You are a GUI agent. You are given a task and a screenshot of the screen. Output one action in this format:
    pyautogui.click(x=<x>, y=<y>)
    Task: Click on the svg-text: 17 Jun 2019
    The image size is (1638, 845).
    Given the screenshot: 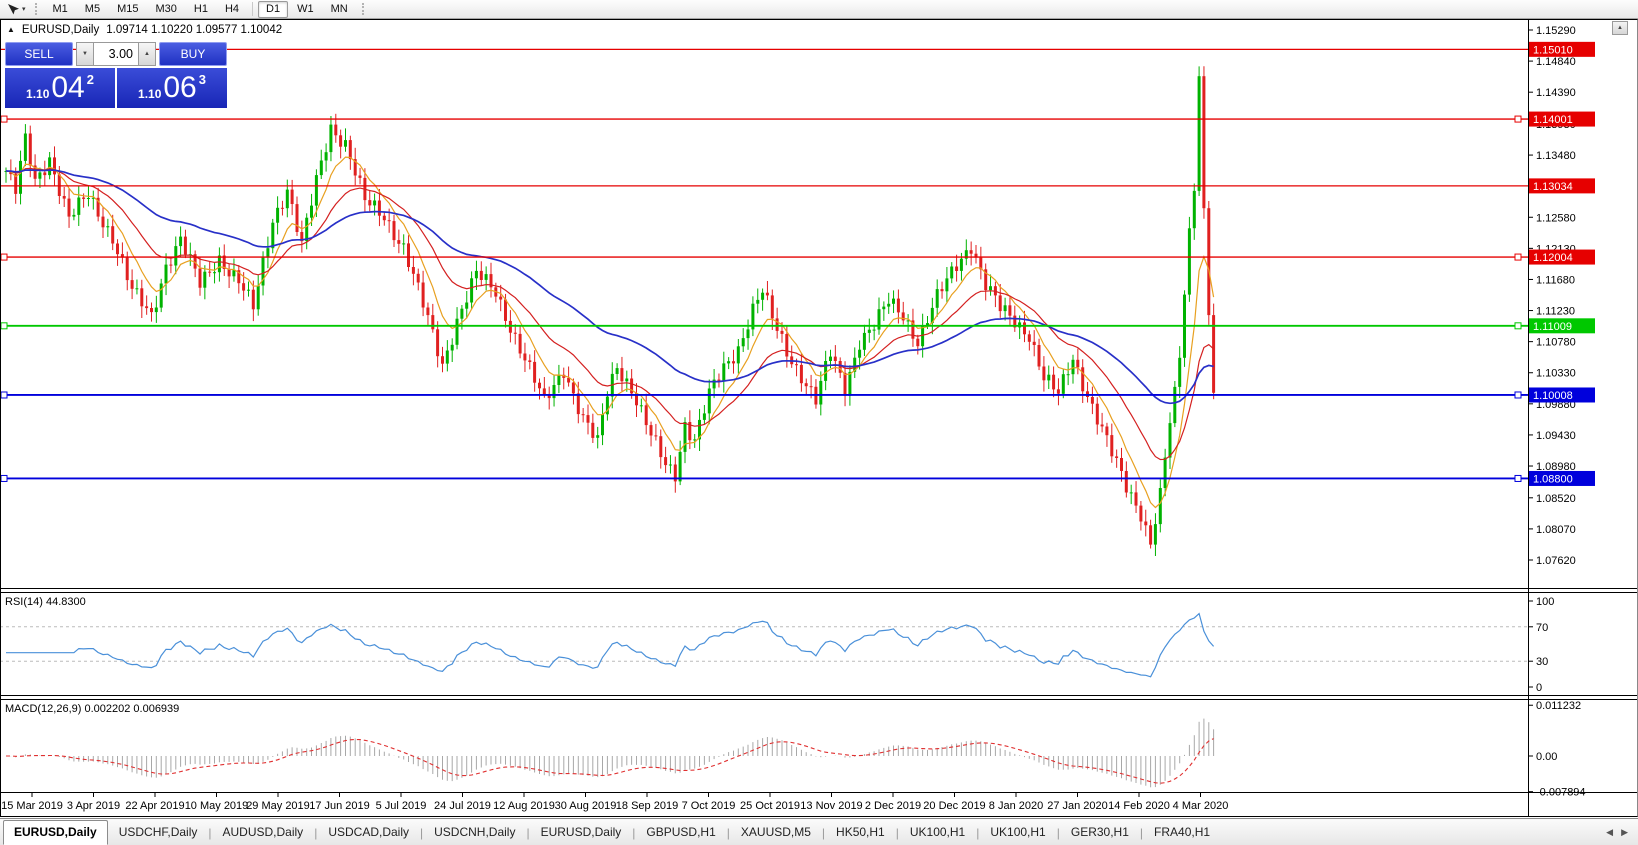 What is the action you would take?
    pyautogui.click(x=339, y=806)
    